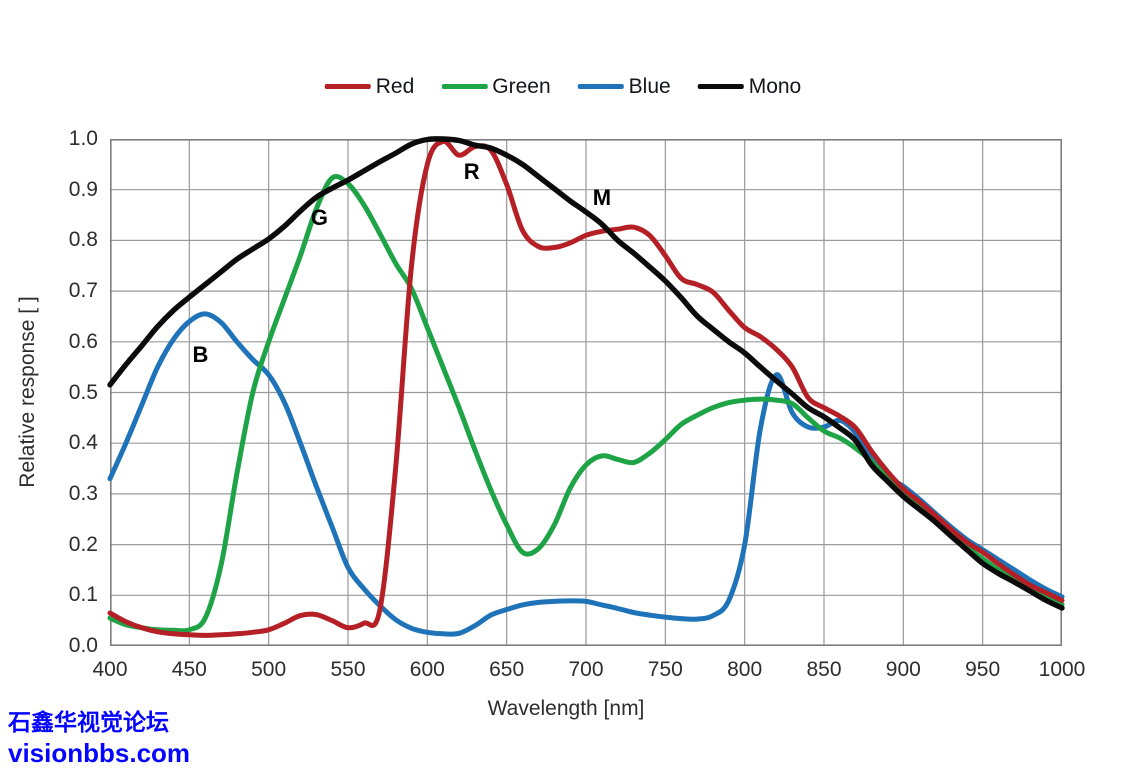  Describe the element at coordinates (427, 669) in the screenshot. I see `x-tick-label: 600` at that location.